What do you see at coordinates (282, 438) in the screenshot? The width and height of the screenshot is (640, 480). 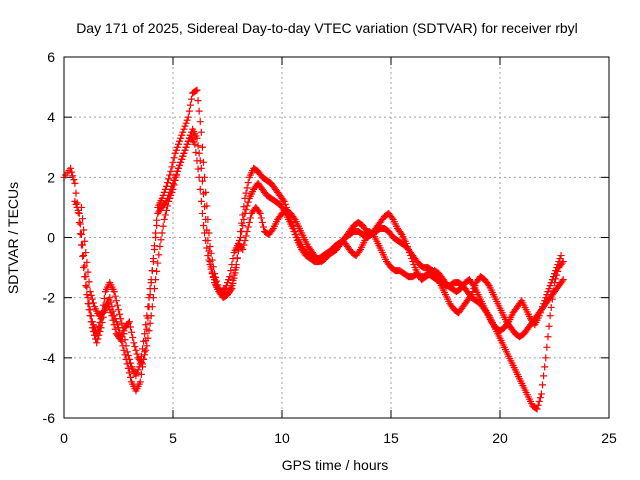 I see `x-tick-label: 10` at bounding box center [282, 438].